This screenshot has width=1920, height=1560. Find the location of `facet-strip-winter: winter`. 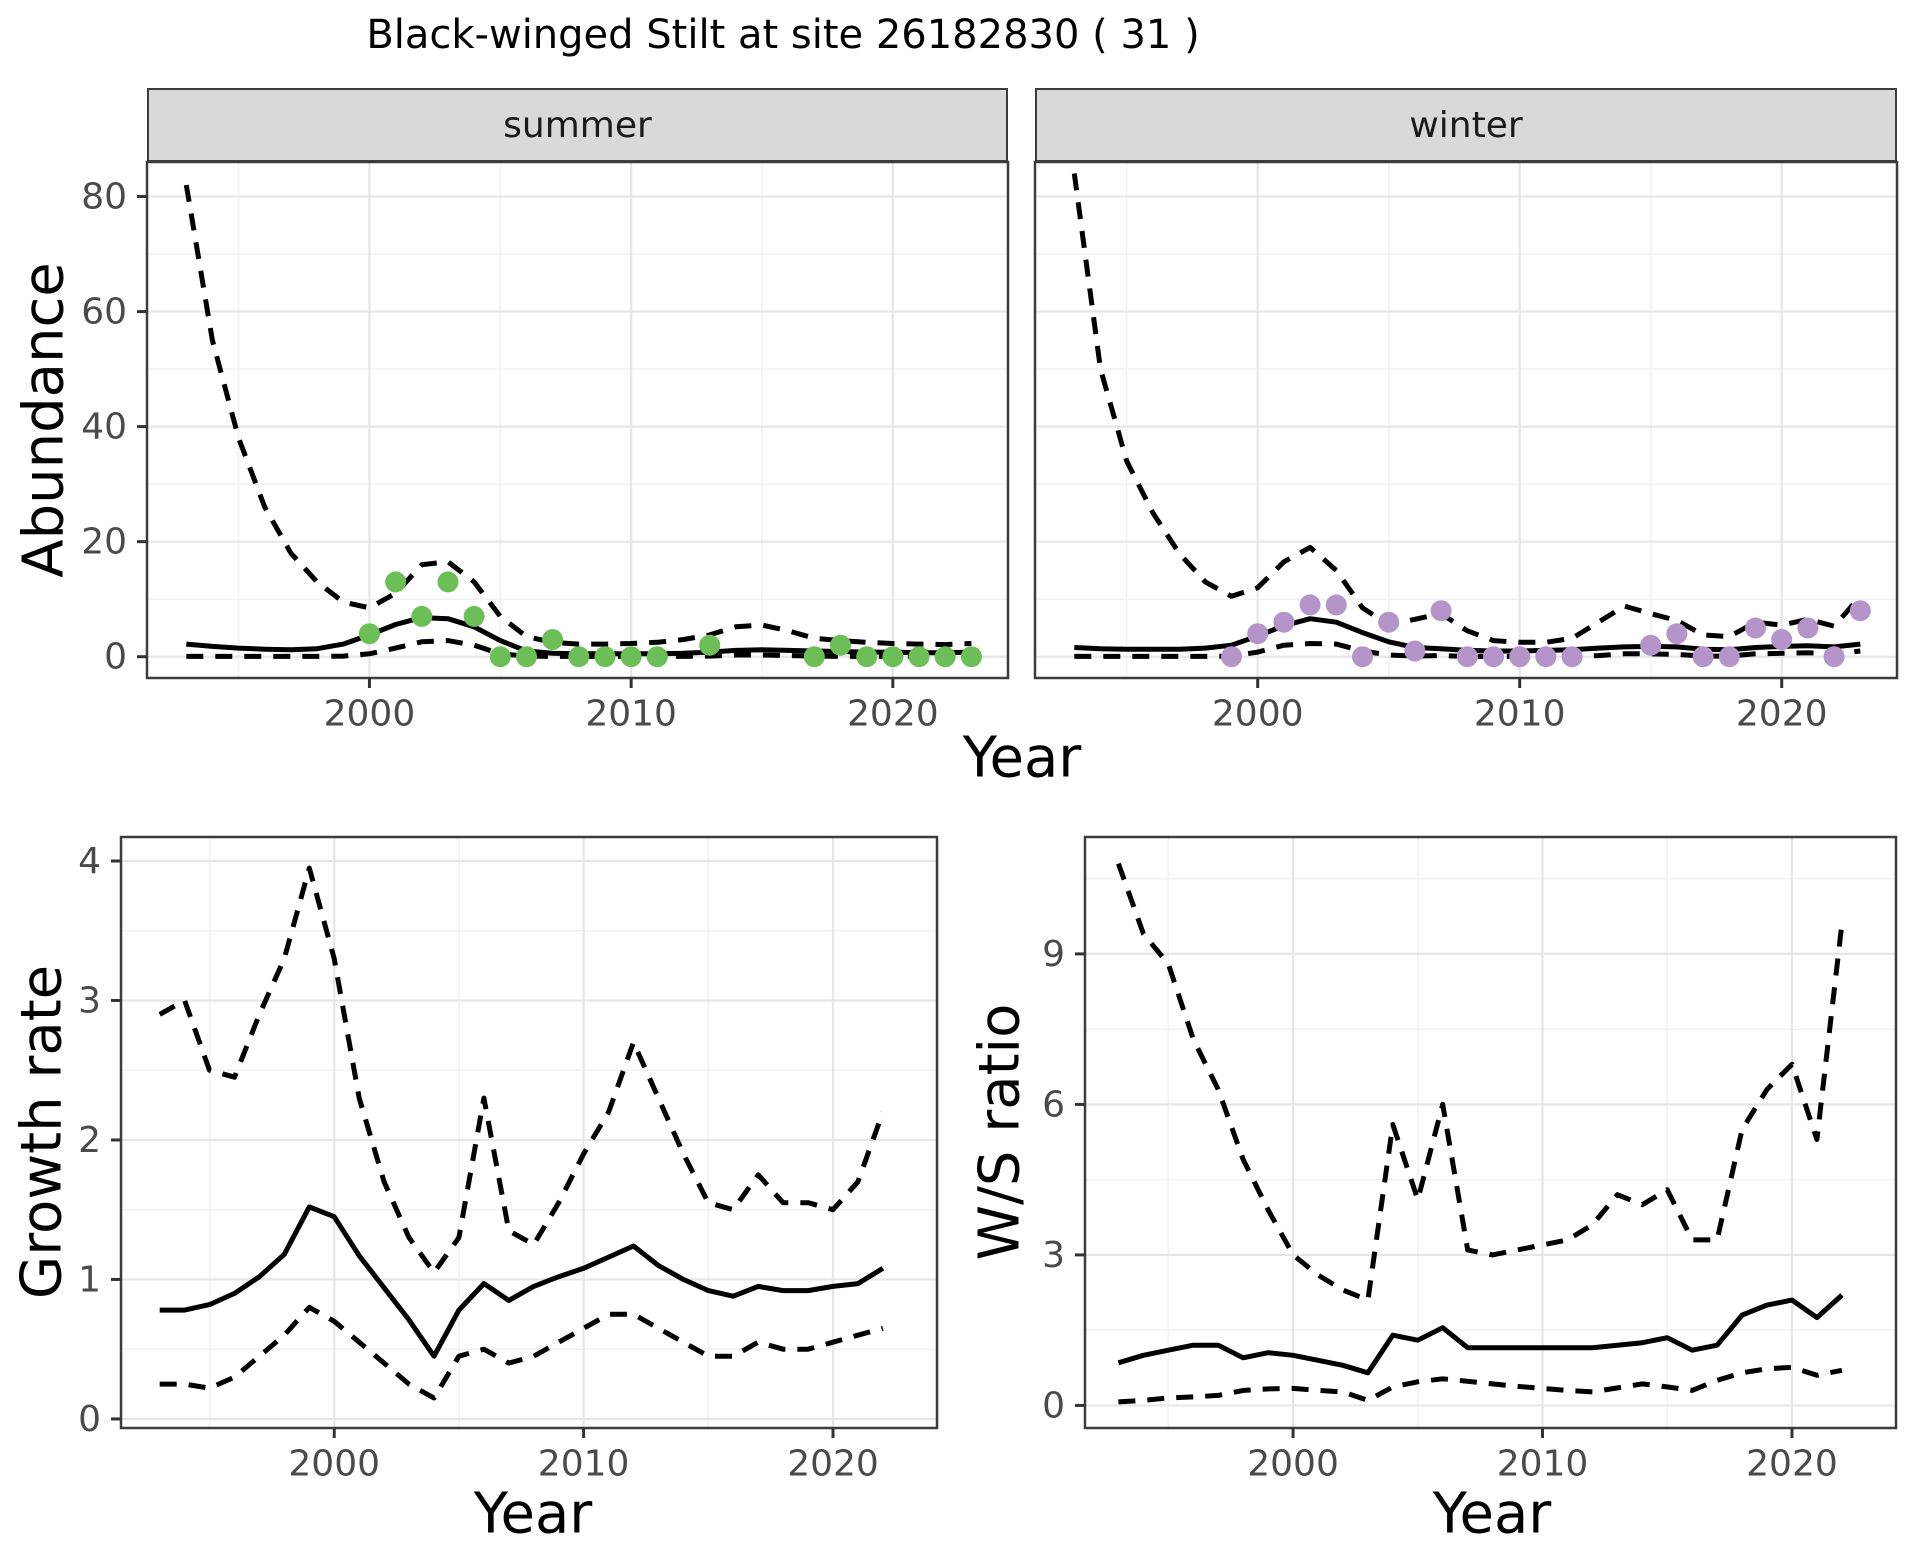

facet-strip-winter: winter is located at coordinates (1466, 125).